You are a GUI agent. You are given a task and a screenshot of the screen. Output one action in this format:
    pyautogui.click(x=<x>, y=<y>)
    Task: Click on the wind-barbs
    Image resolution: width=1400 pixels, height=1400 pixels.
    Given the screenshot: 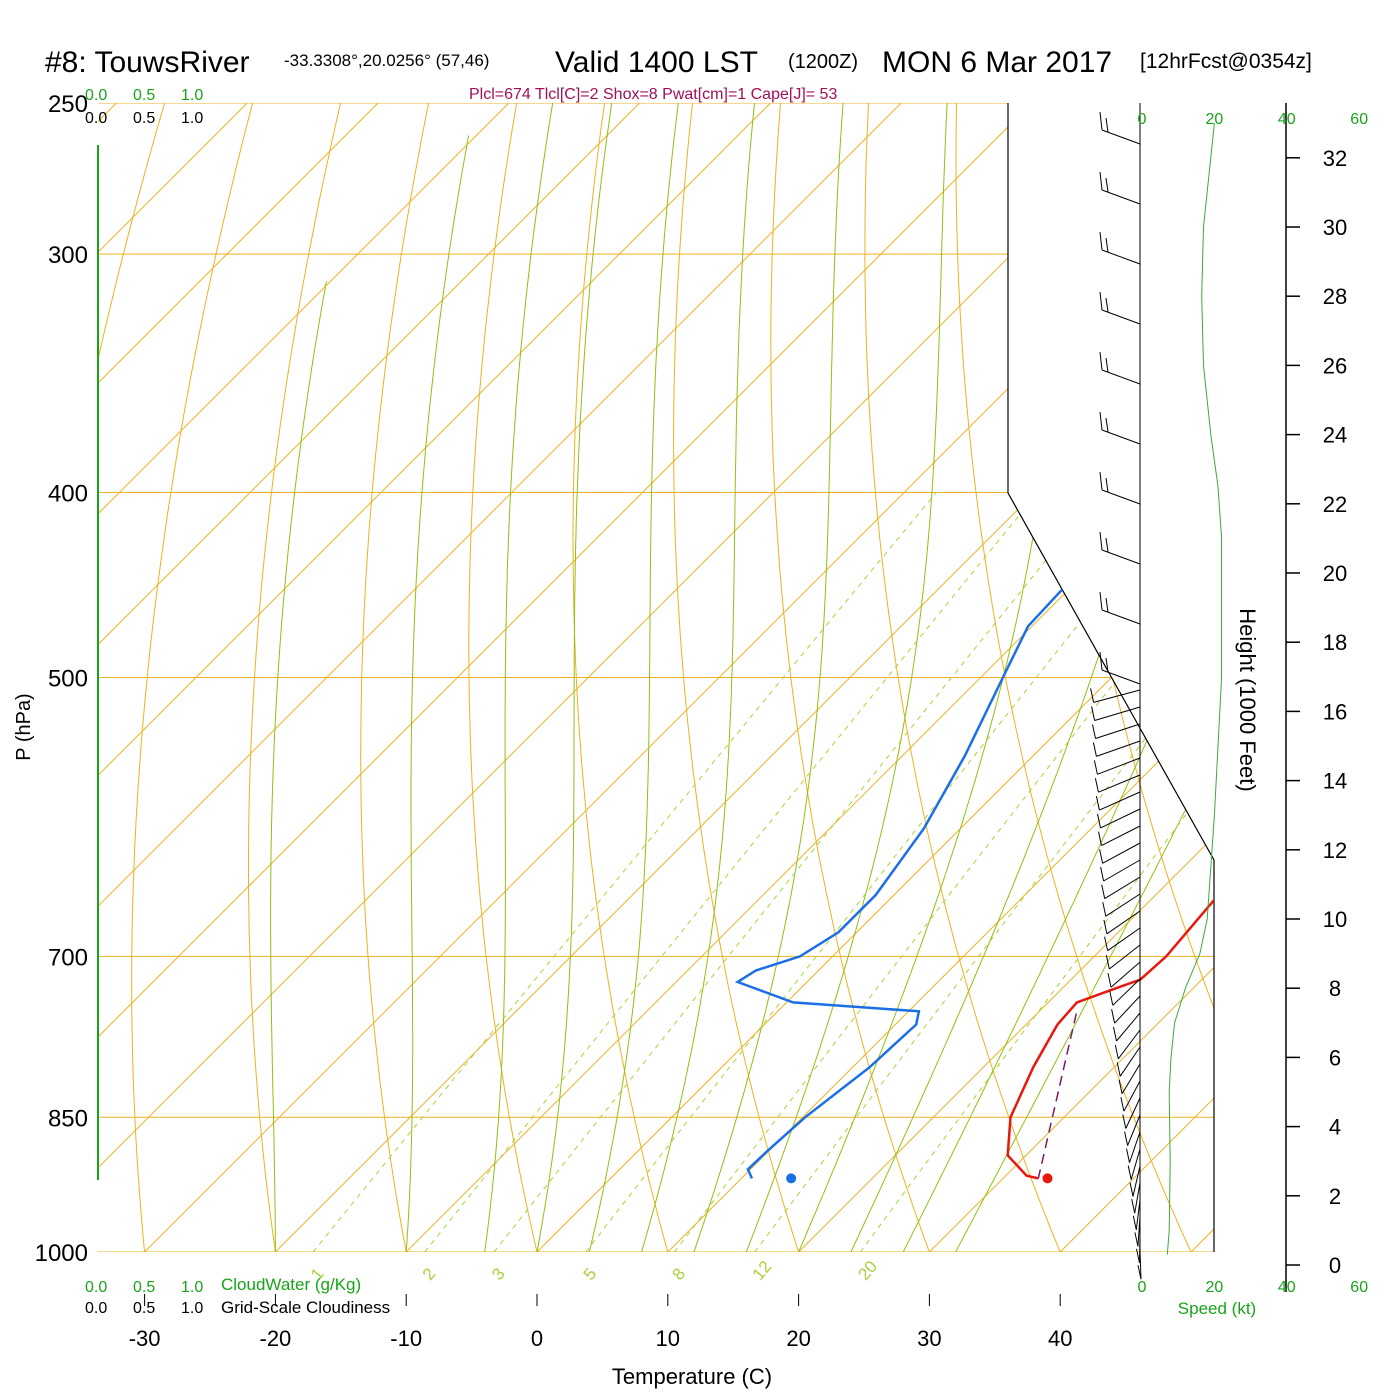 What is the action you would take?
    pyautogui.click(x=1116, y=695)
    